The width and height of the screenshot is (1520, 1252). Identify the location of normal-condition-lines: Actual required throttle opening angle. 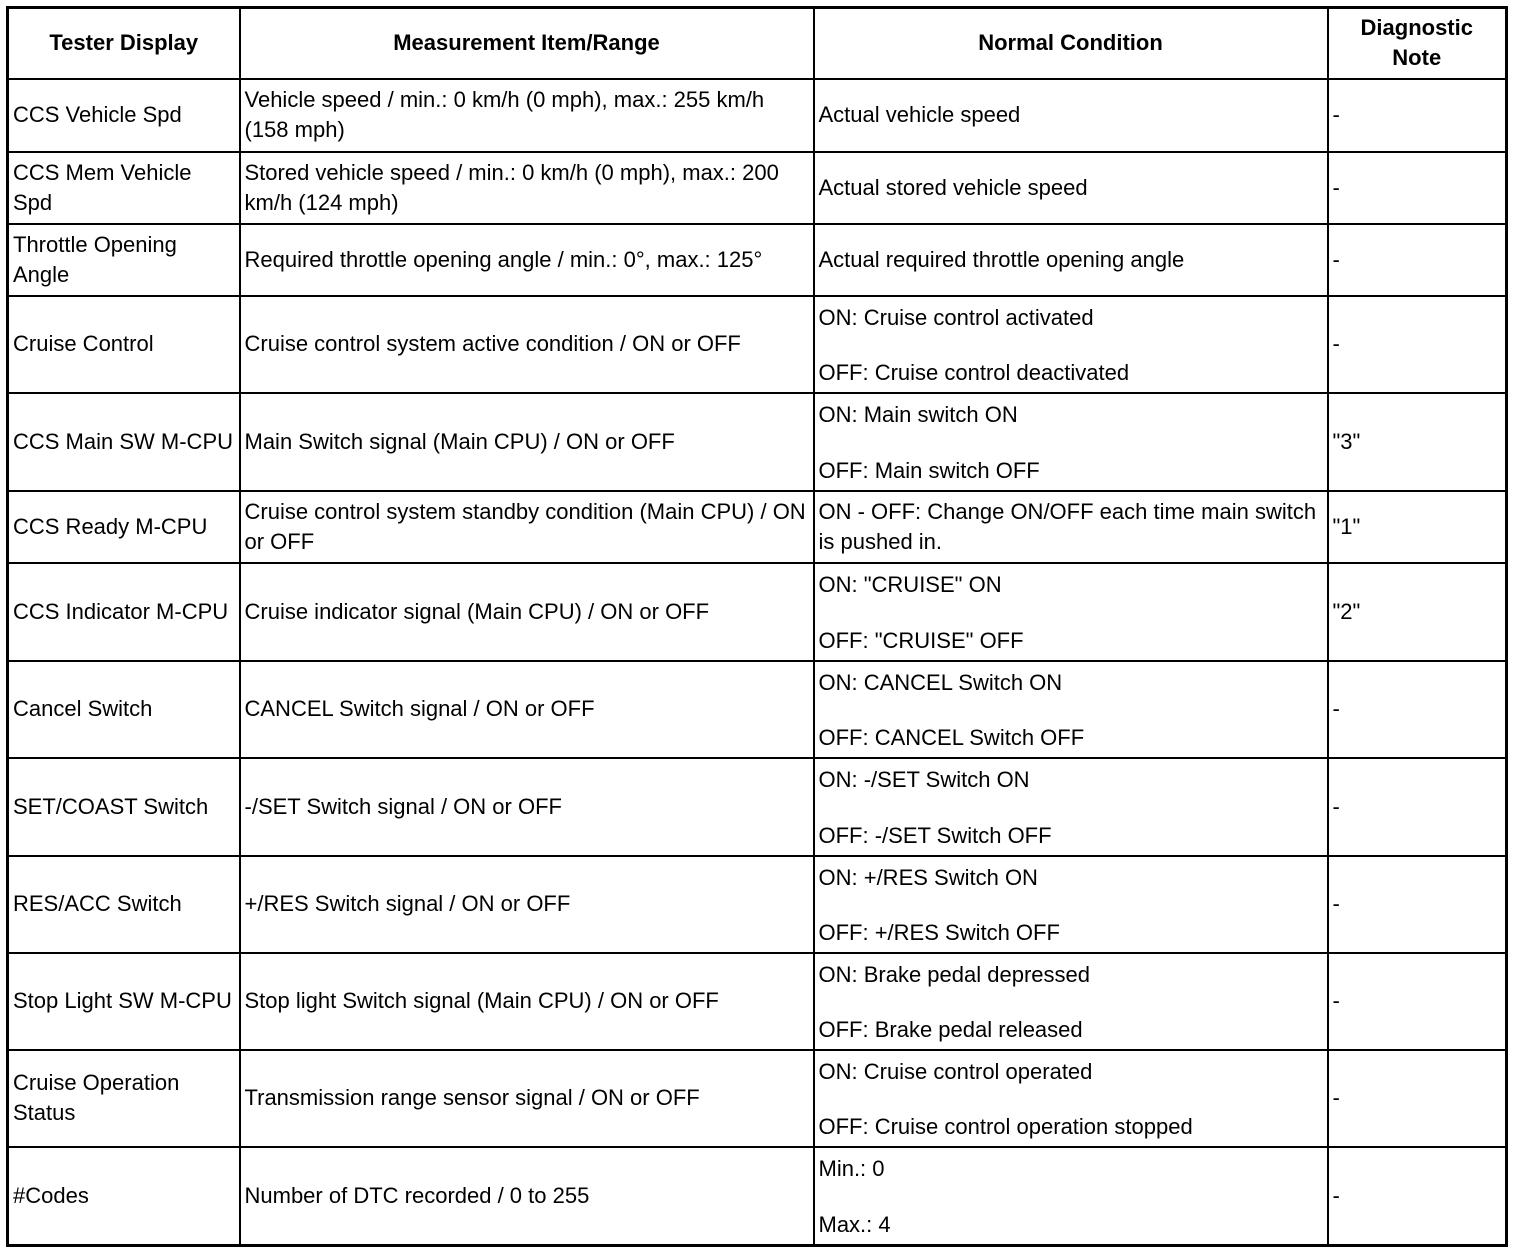
(1071, 260).